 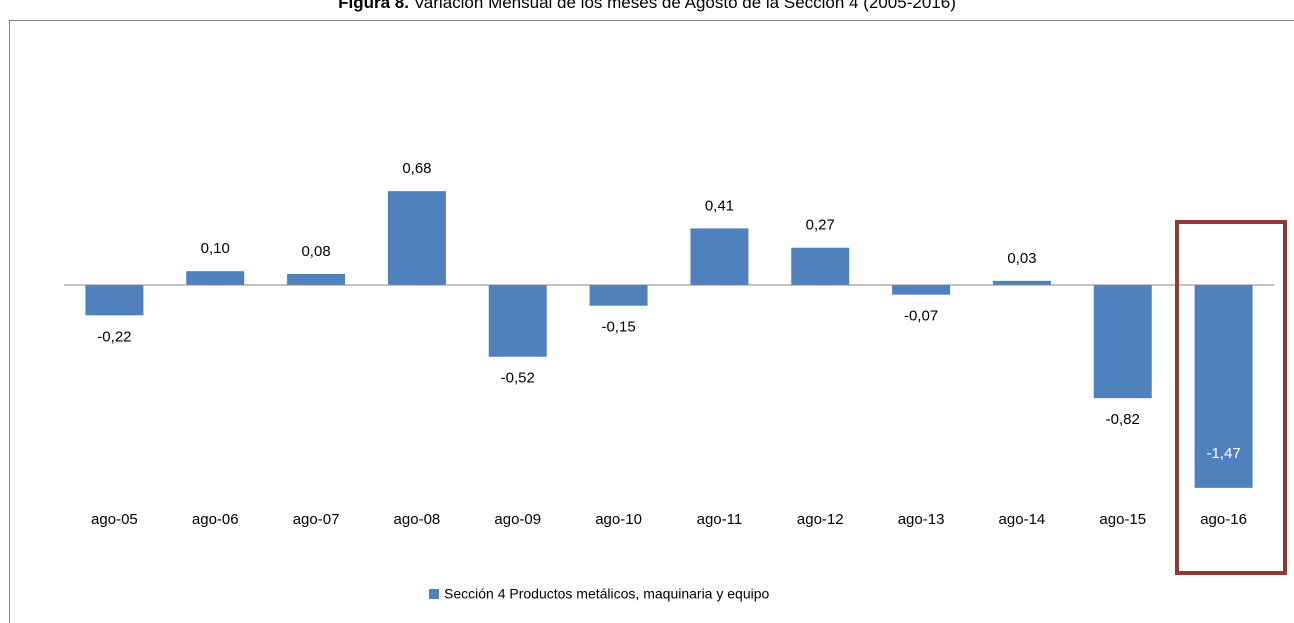 What do you see at coordinates (921, 519) in the screenshot?
I see `x-tick-label: ago-13` at bounding box center [921, 519].